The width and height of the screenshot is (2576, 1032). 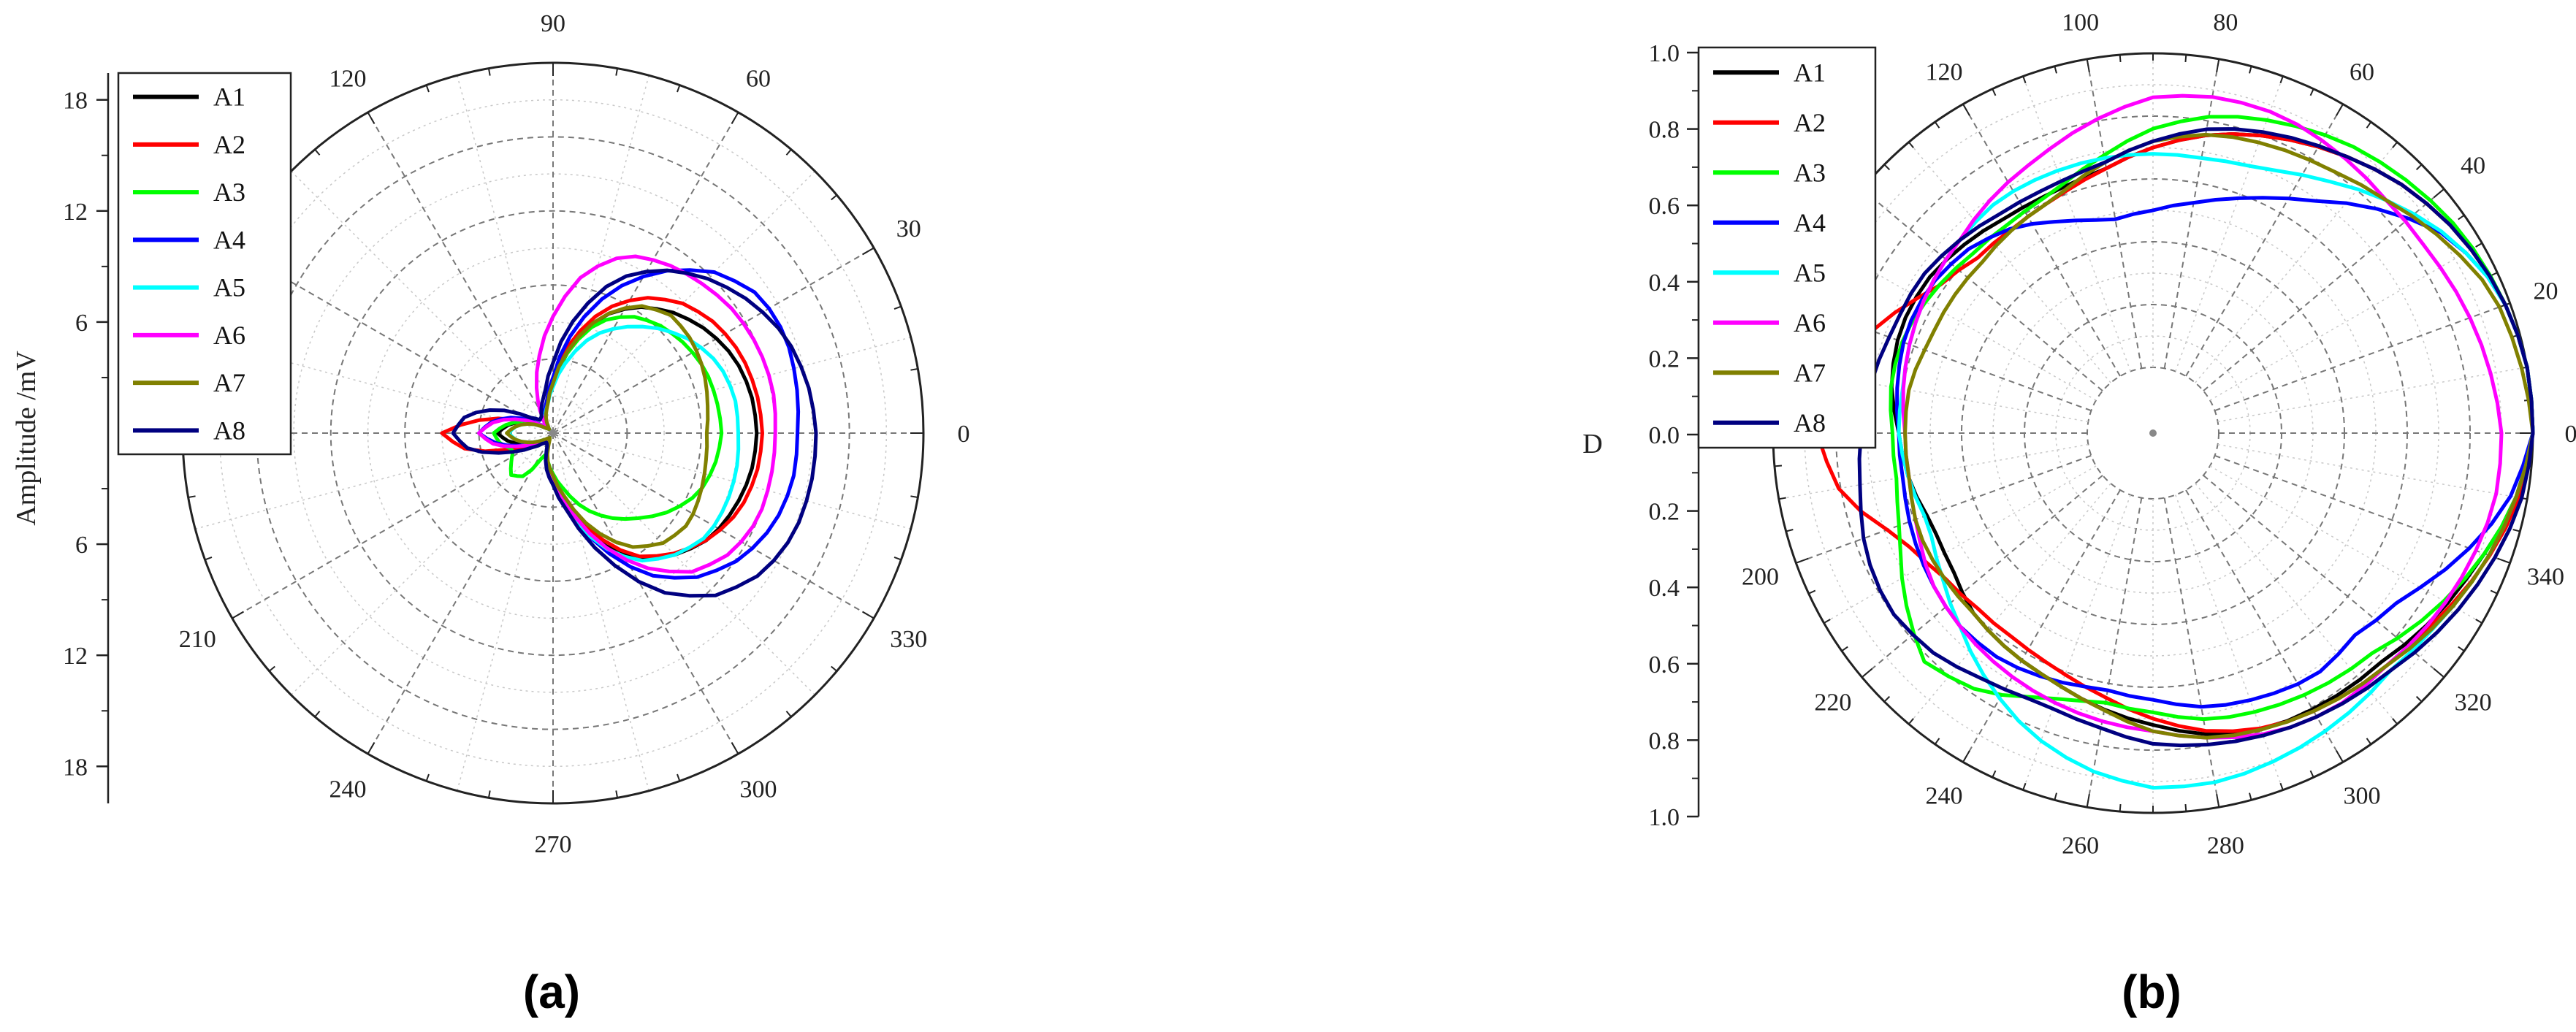 I want to click on legend-label-a1: A1, so click(x=229, y=97).